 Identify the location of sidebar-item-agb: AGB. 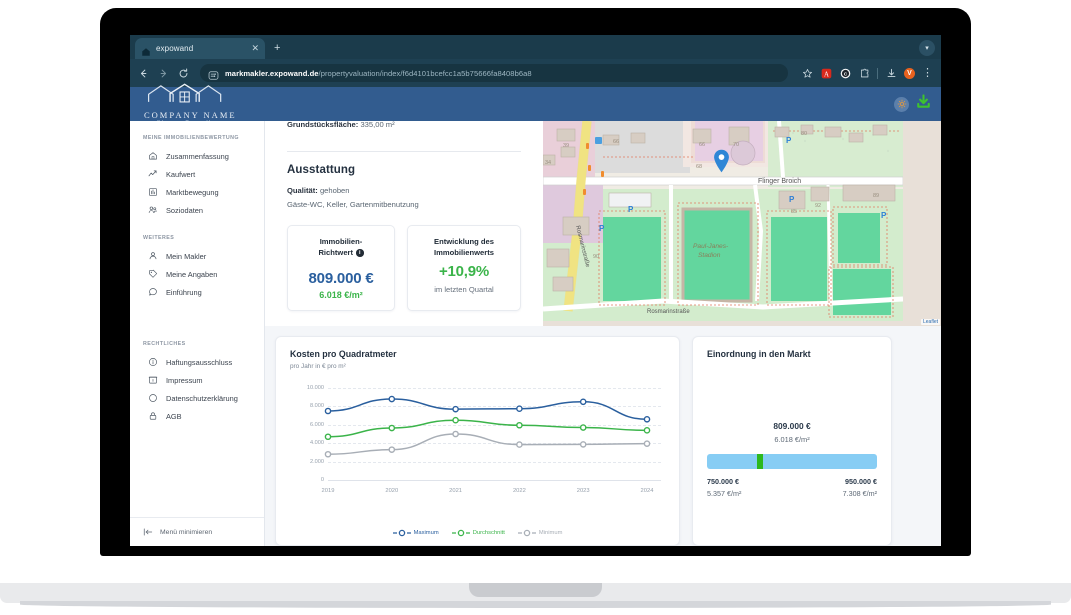
(197, 416).